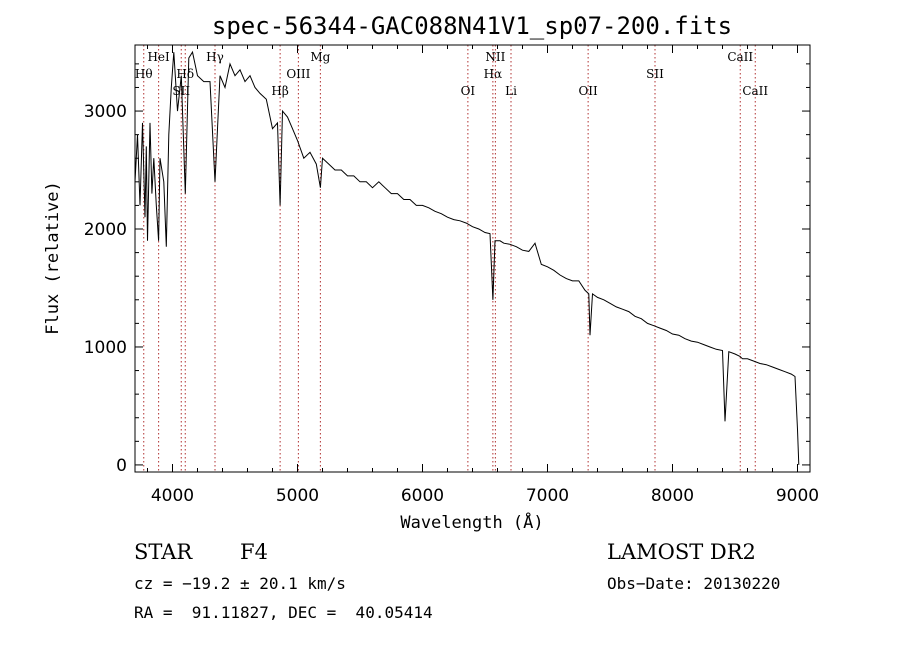 Image resolution: width=900 pixels, height=649 pixels. I want to click on redshift-velocity: cz = −19.2 ± 20.1 km/s, so click(240, 583).